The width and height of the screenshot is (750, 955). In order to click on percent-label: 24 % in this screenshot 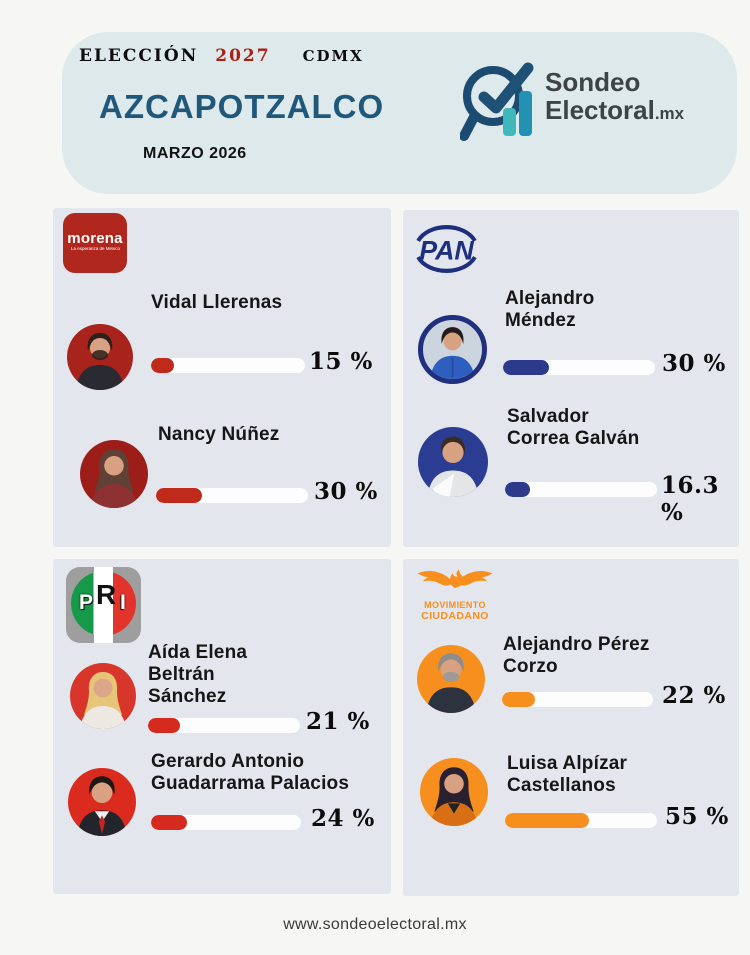, I will do `click(343, 818)`.